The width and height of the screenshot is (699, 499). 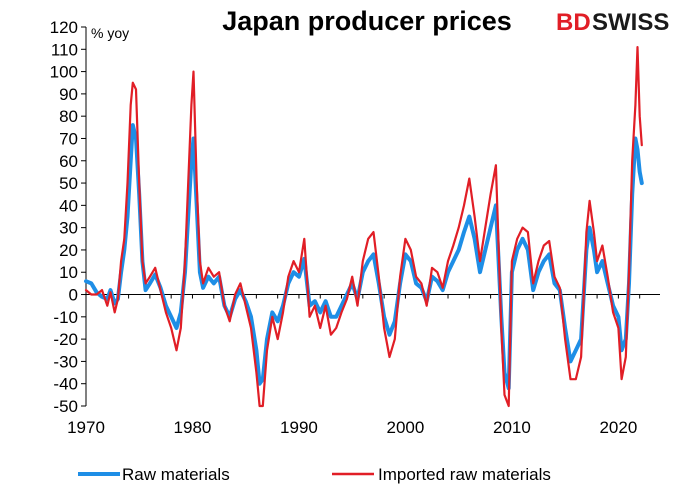 What do you see at coordinates (65, 361) in the screenshot?
I see `y-tick-label: -30` at bounding box center [65, 361].